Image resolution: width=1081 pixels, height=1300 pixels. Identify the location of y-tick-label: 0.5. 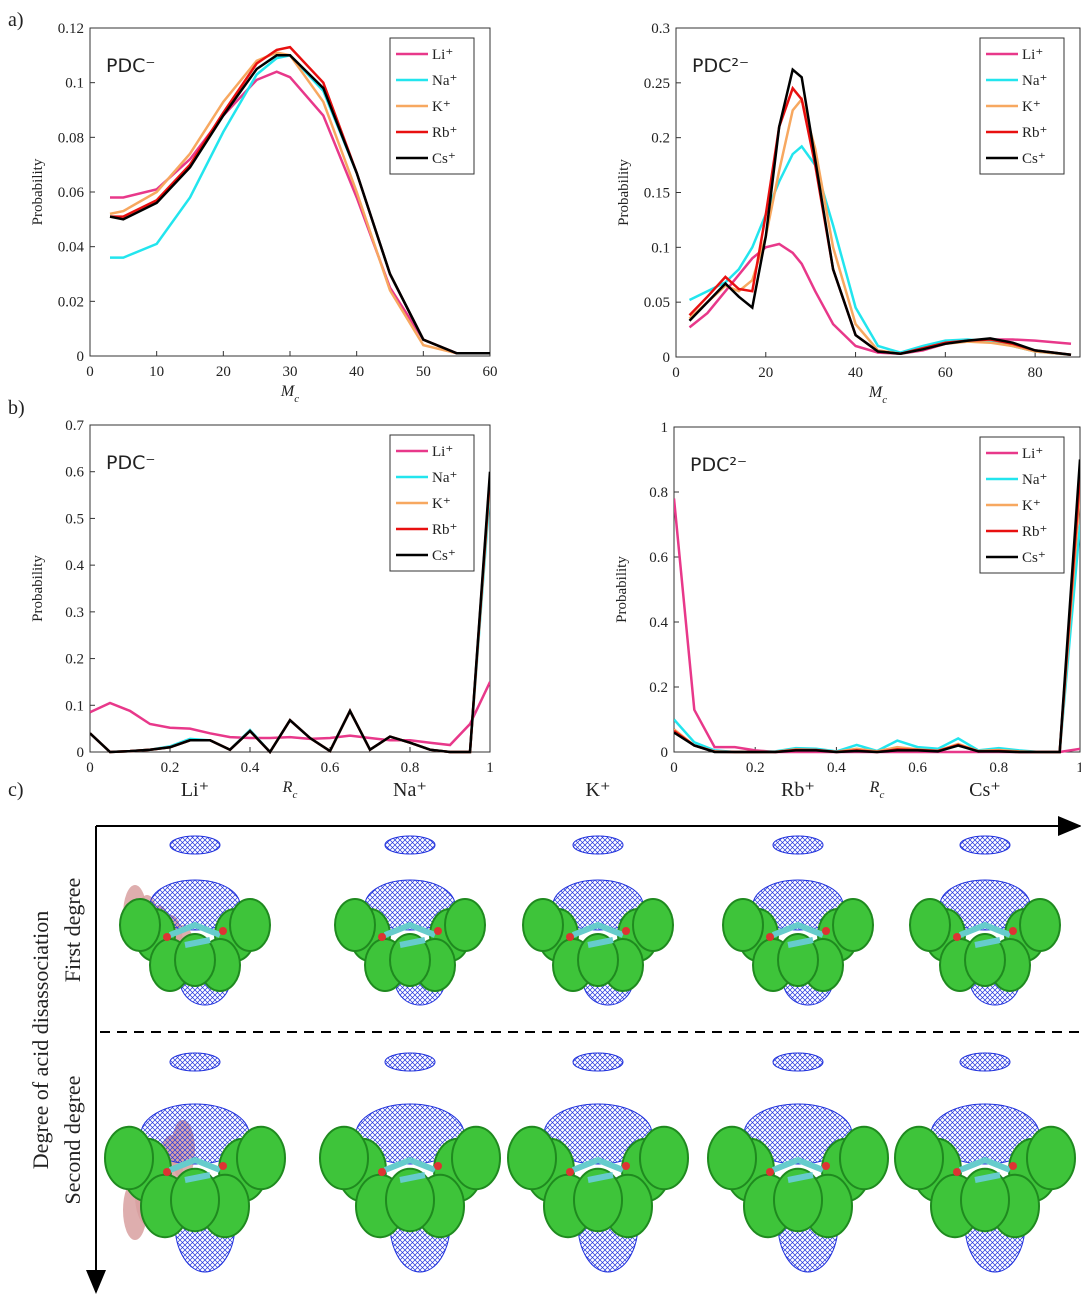
(74, 519).